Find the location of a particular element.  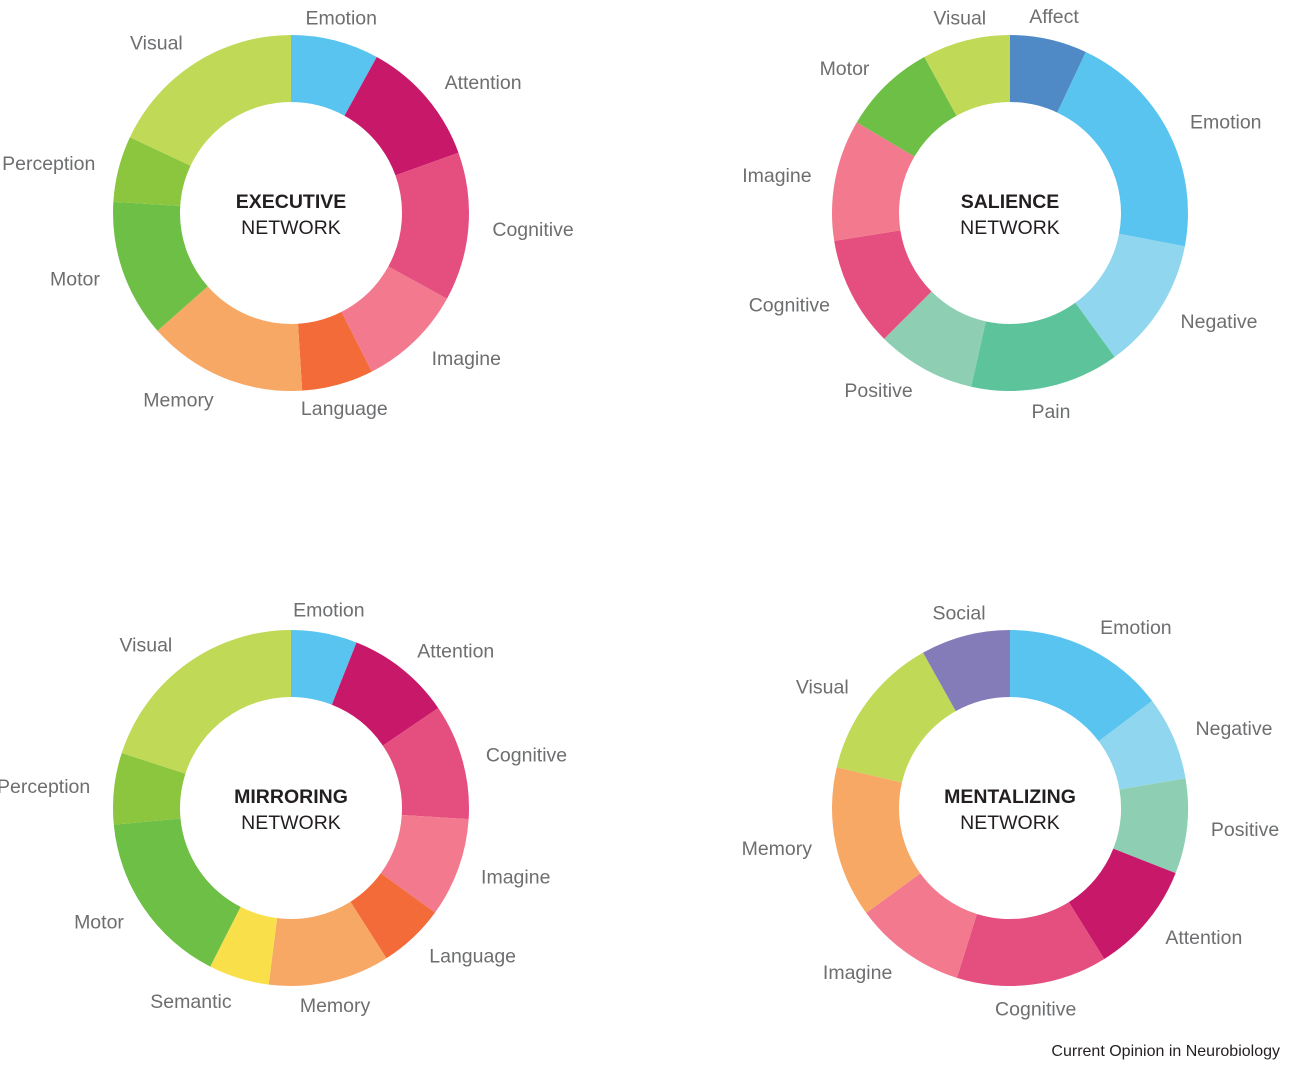

slice-social is located at coordinates (966, 671).